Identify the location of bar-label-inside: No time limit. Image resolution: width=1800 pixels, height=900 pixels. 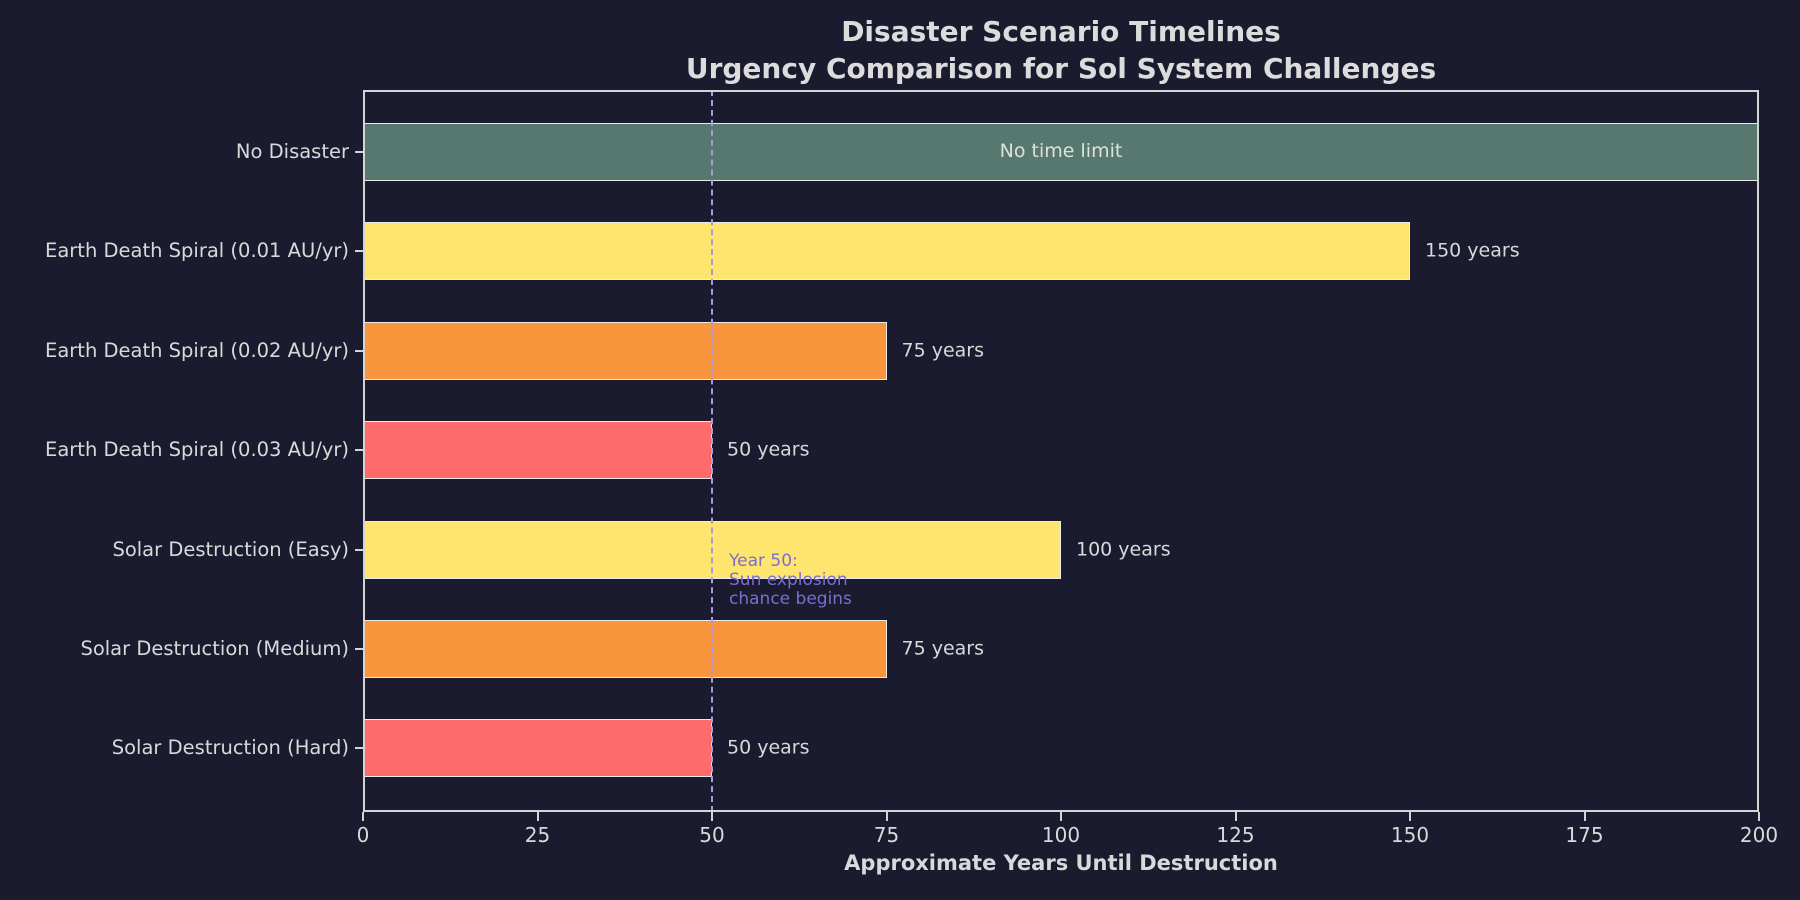
(1061, 151).